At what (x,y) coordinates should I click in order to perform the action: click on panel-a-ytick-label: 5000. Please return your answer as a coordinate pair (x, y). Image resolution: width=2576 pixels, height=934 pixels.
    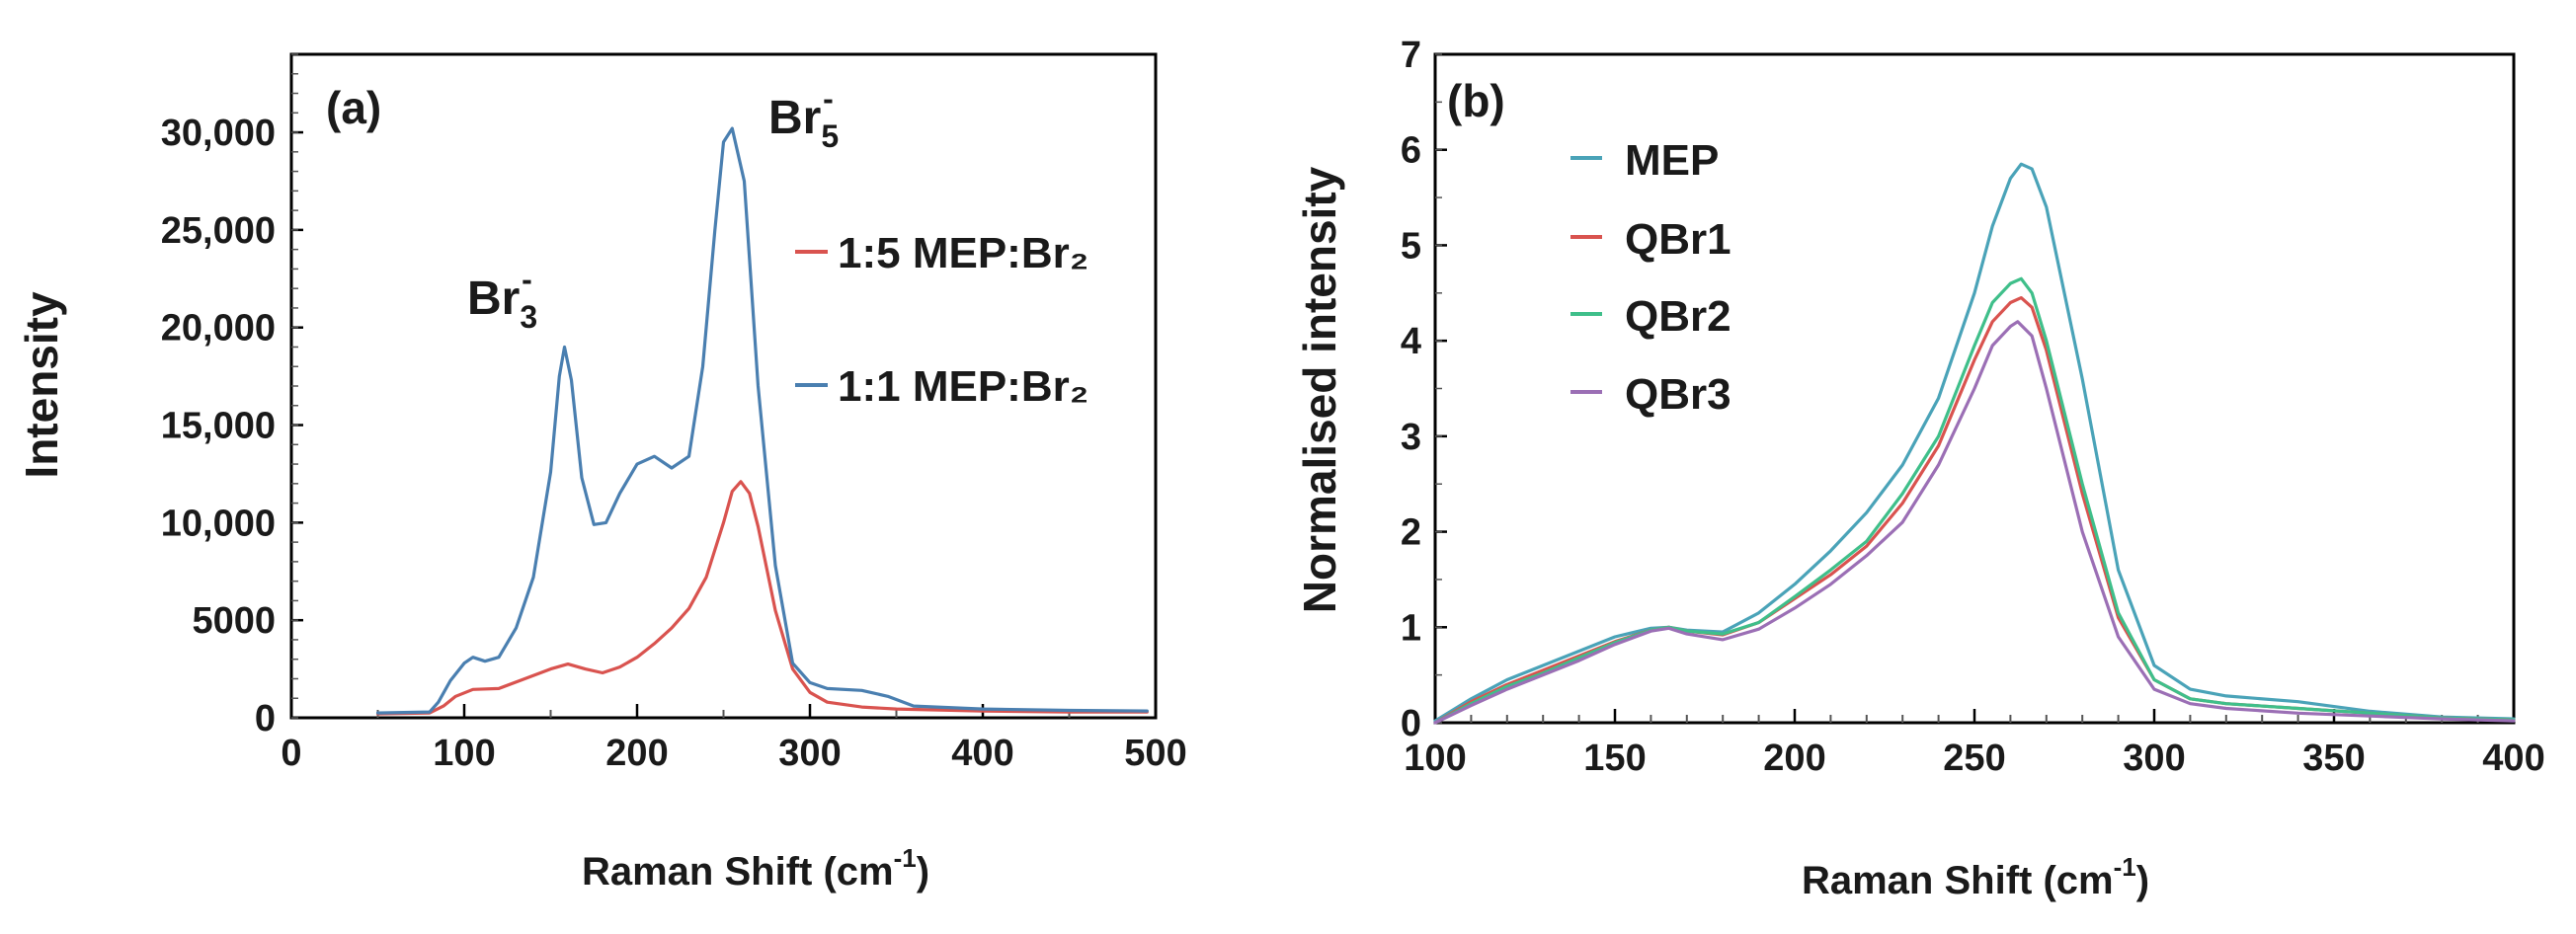
    Looking at the image, I should click on (234, 621).